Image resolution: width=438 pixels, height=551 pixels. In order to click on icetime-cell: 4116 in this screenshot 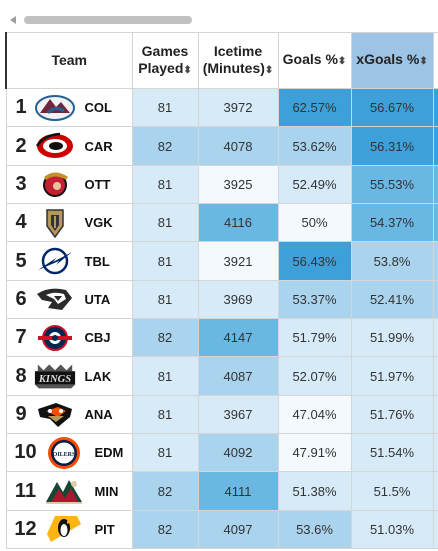, I will do `click(238, 223)`.